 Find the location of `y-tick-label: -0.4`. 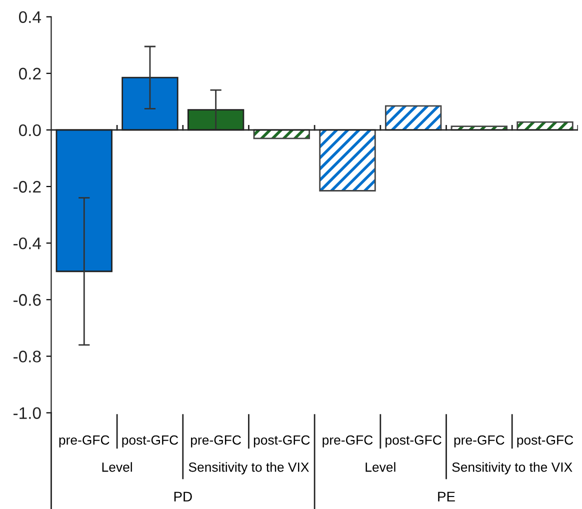

y-tick-label: -0.4 is located at coordinates (28, 243).